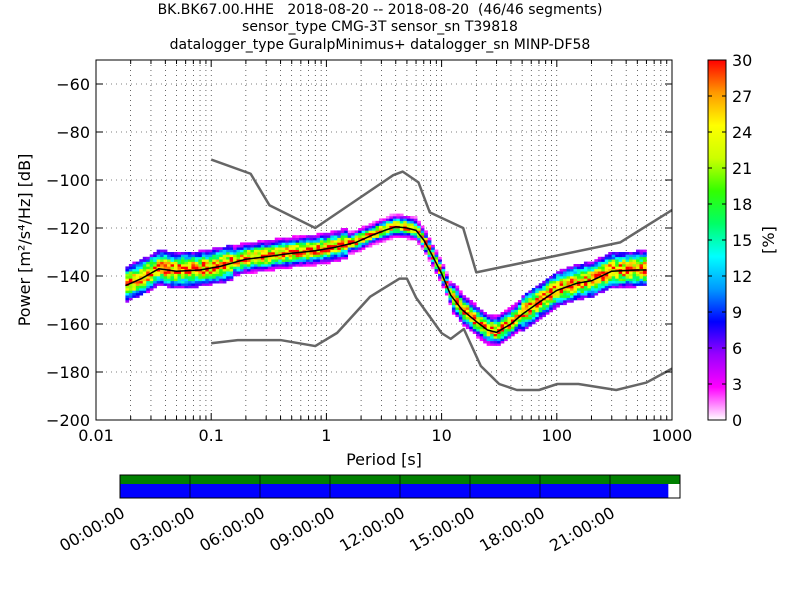  What do you see at coordinates (24, 240) in the screenshot?
I see `y-axis-label: Power [m²/s⁴/Hz] [dB]` at bounding box center [24, 240].